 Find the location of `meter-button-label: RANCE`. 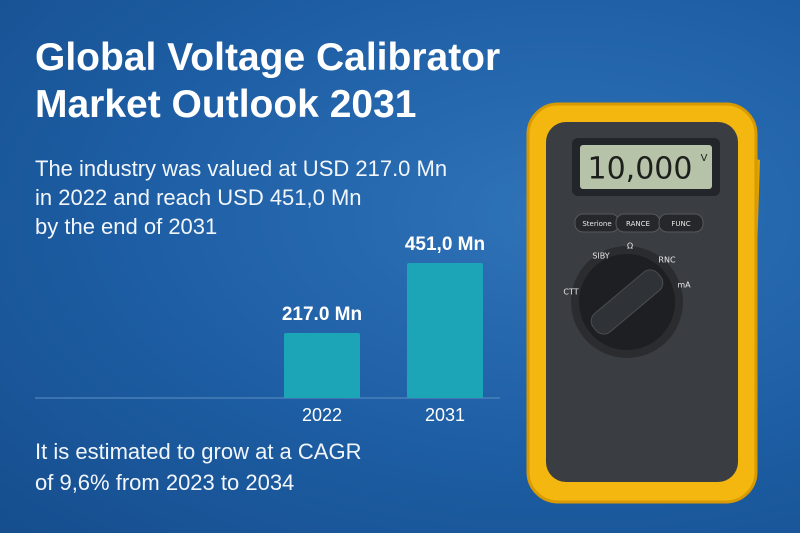

meter-button-label: RANCE is located at coordinates (638, 224).